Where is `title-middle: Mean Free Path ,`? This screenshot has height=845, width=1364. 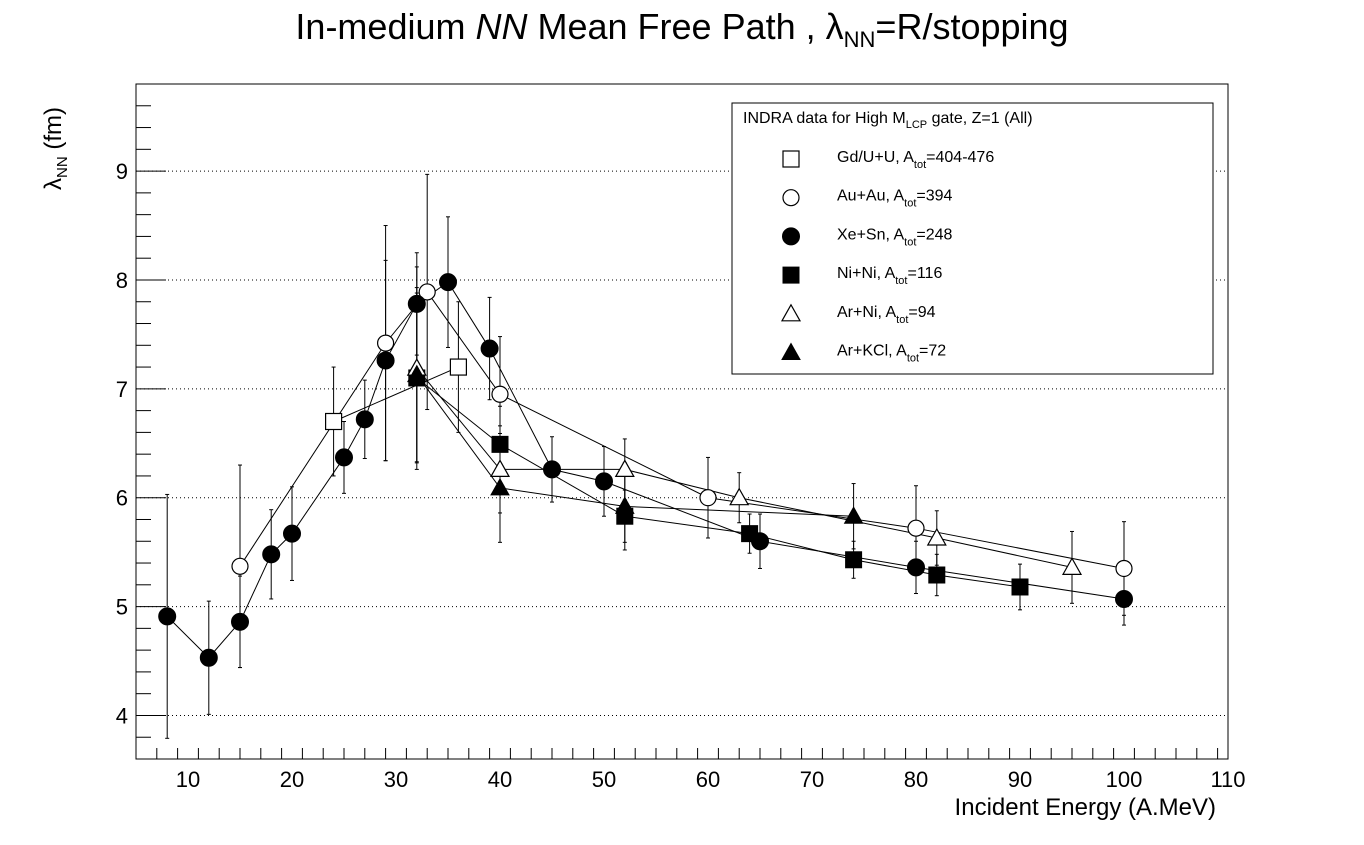
title-middle: Mean Free Path , is located at coordinates (676, 26).